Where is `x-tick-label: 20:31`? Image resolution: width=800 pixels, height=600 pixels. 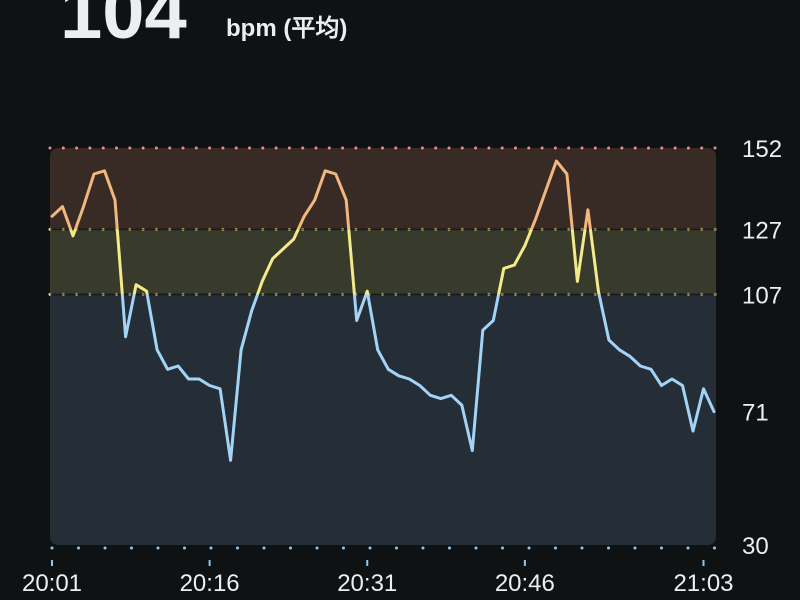
x-tick-label: 20:31 is located at coordinates (367, 583).